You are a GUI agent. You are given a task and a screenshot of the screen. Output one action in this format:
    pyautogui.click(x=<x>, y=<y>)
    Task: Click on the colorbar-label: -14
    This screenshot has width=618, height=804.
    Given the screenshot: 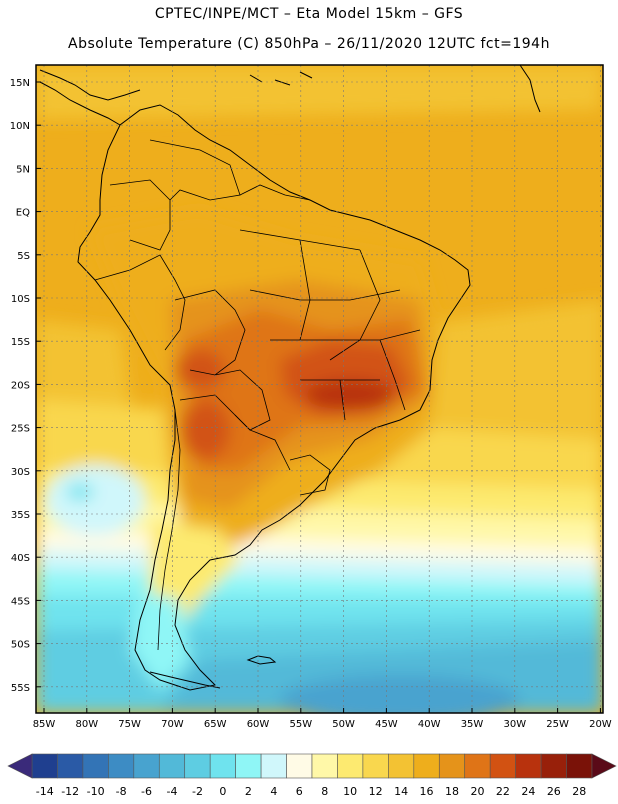 What is the action you would take?
    pyautogui.click(x=45, y=791)
    